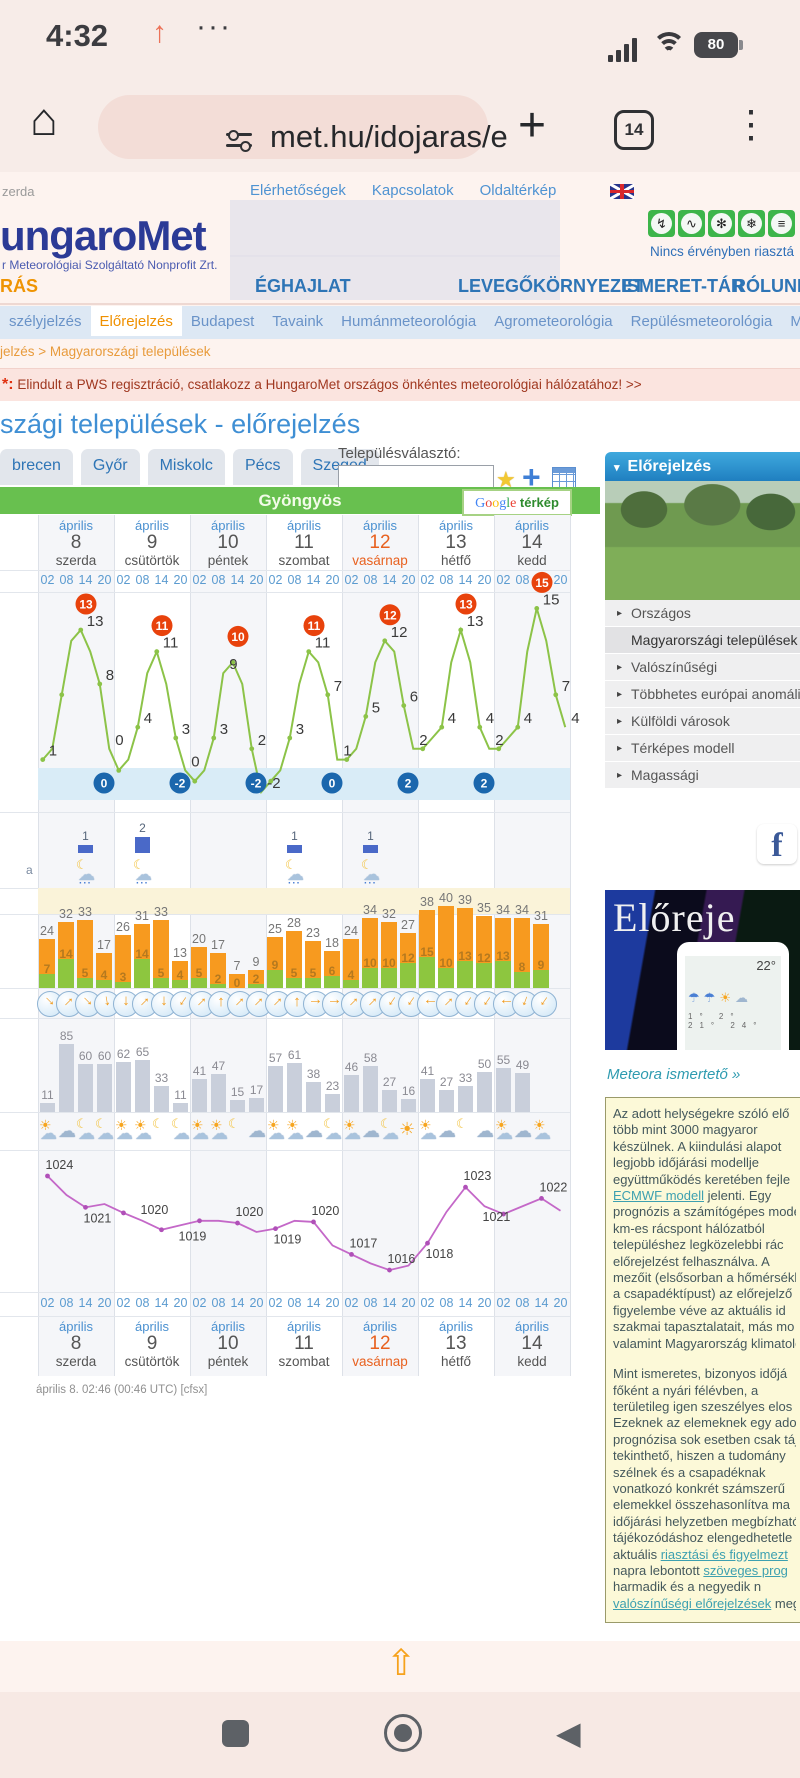  Describe the element at coordinates (161, 1077) in the screenshot. I see `cloud-value: 33` at that location.